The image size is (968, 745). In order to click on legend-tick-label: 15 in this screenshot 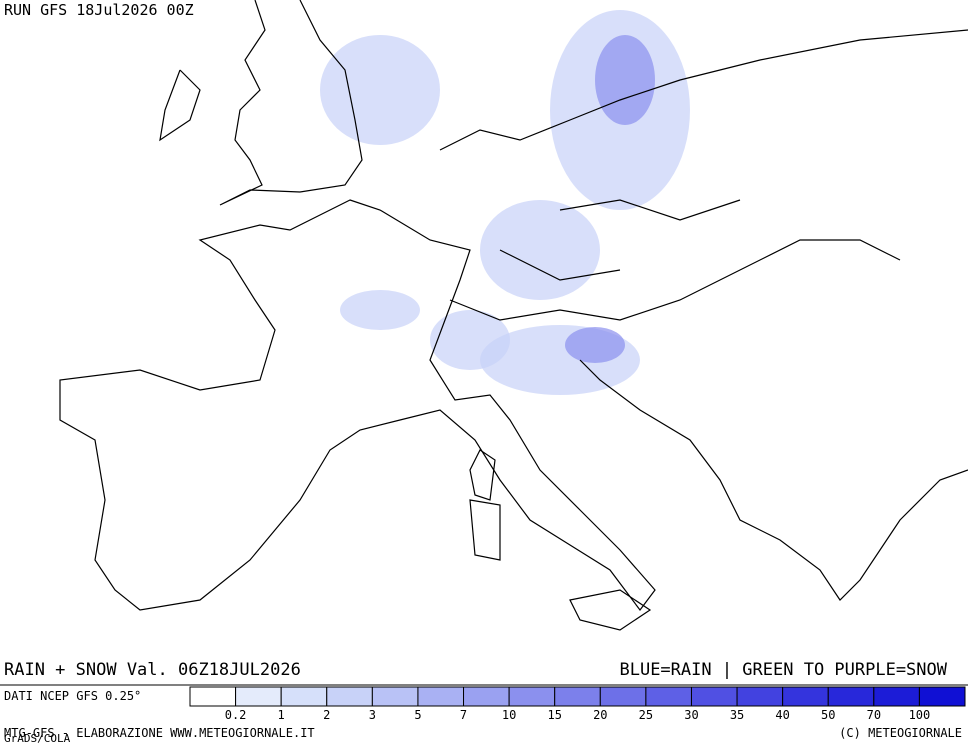, I will do `click(554, 715)`.